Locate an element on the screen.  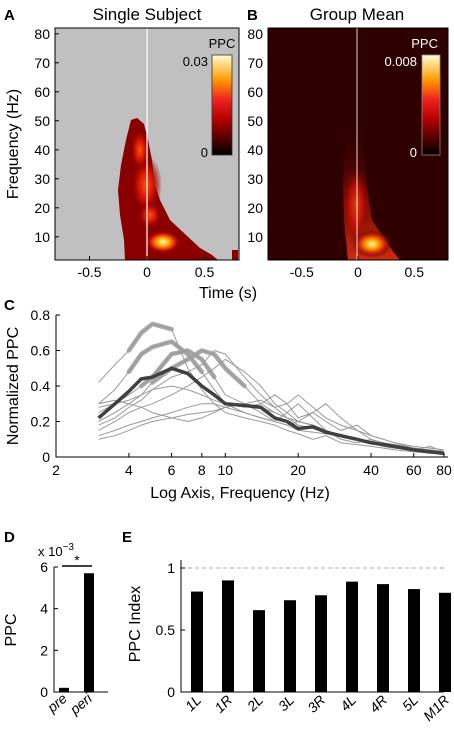
y-tick-label: 6 is located at coordinates (44, 567).